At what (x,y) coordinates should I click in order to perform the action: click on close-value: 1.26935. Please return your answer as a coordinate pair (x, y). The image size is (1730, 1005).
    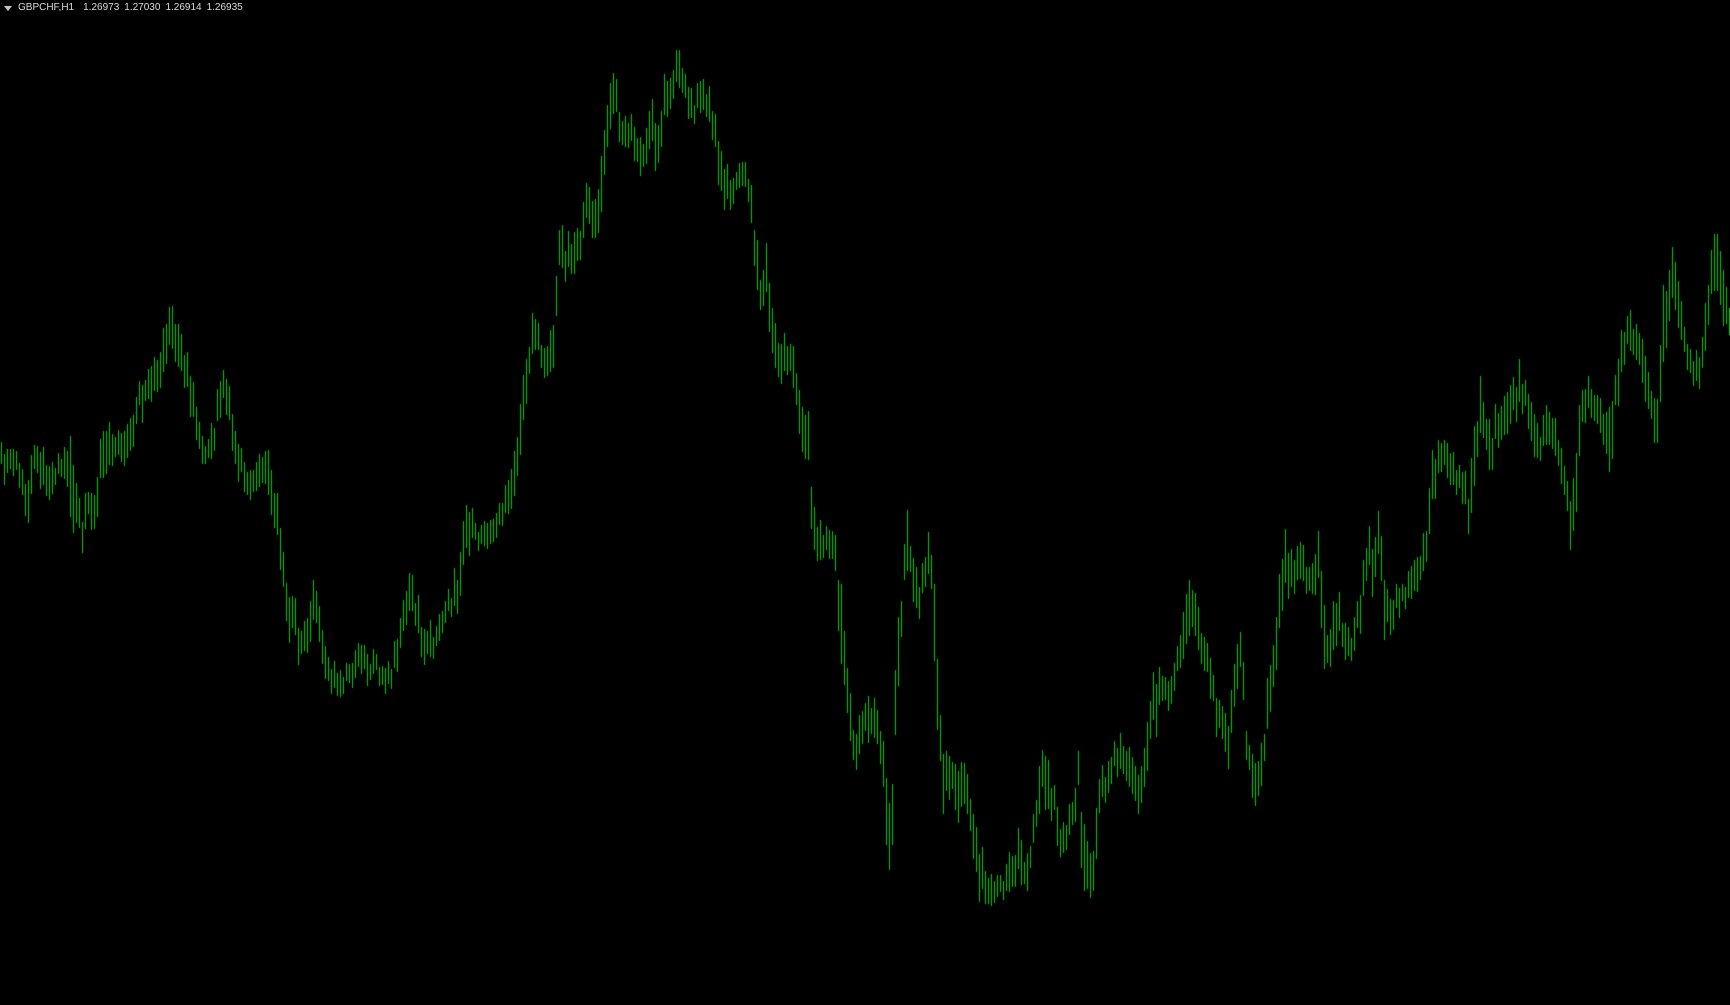
    Looking at the image, I should click on (224, 7).